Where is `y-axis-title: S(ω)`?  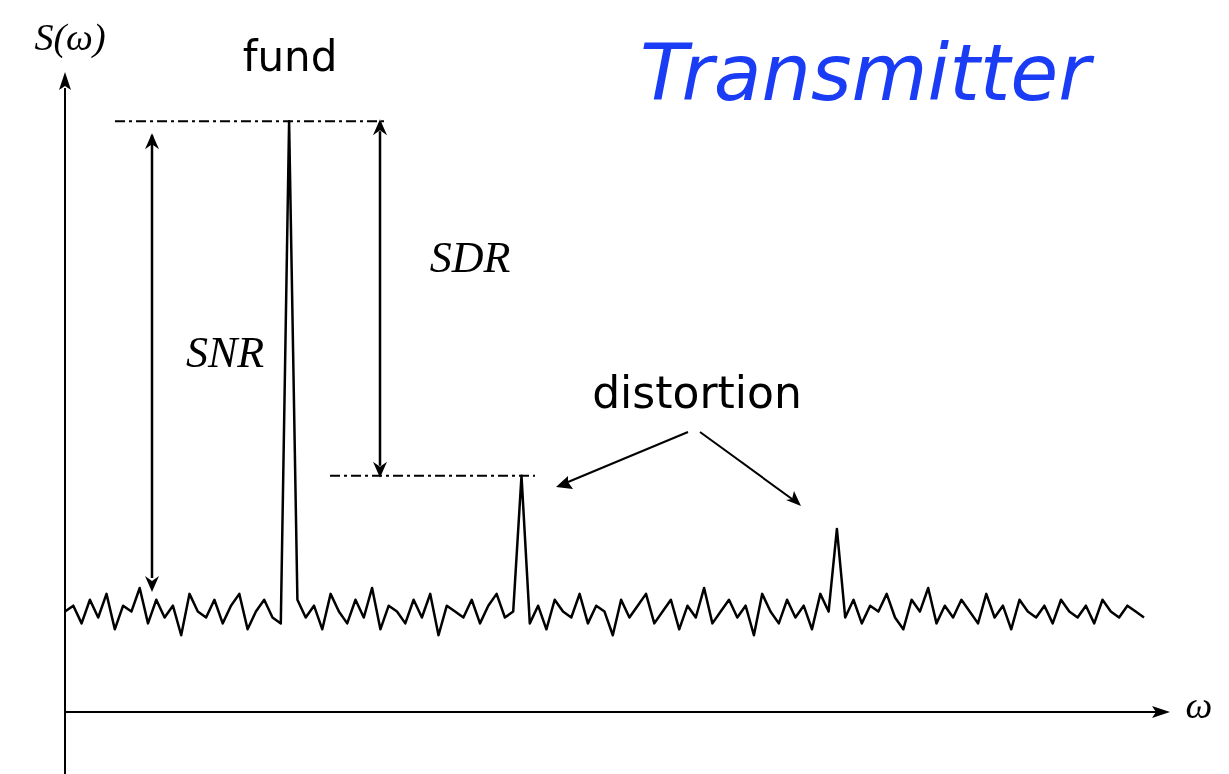 y-axis-title: S(ω) is located at coordinates (70, 37).